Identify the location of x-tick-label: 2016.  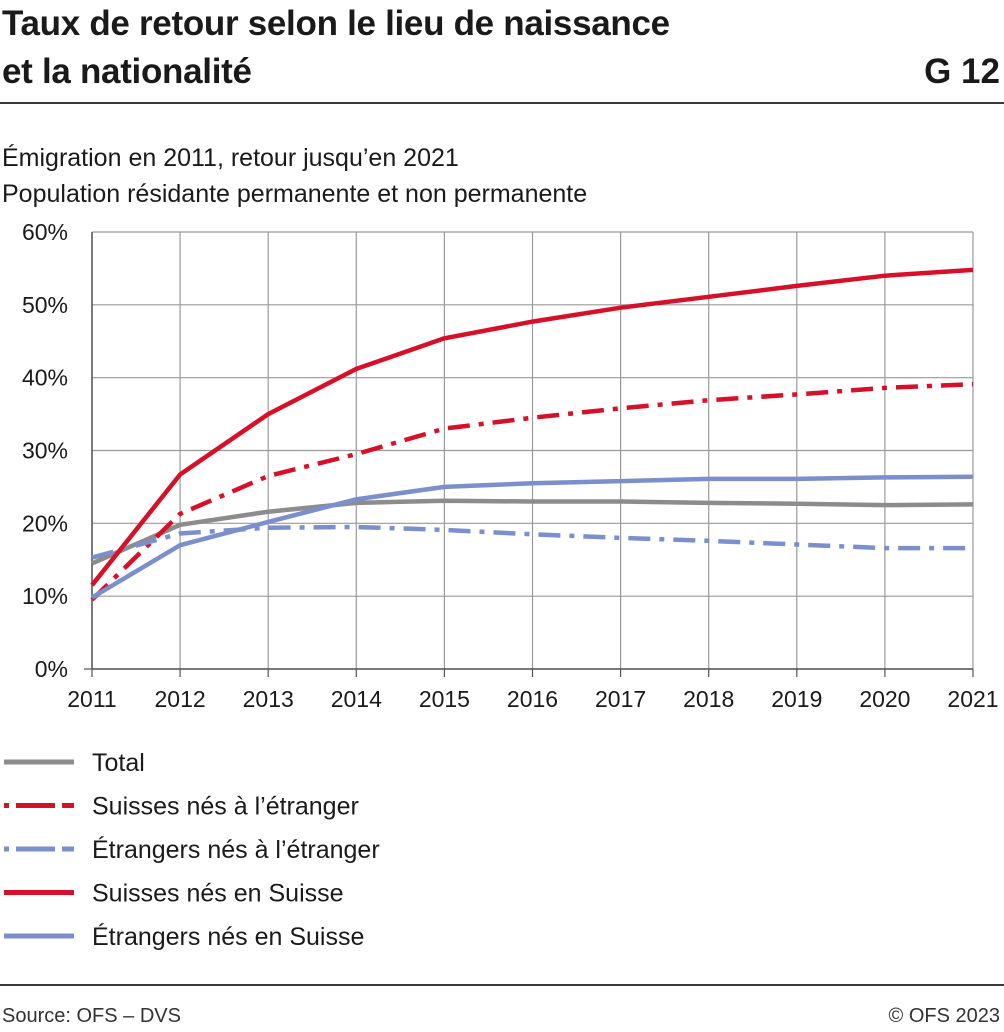
(532, 699).